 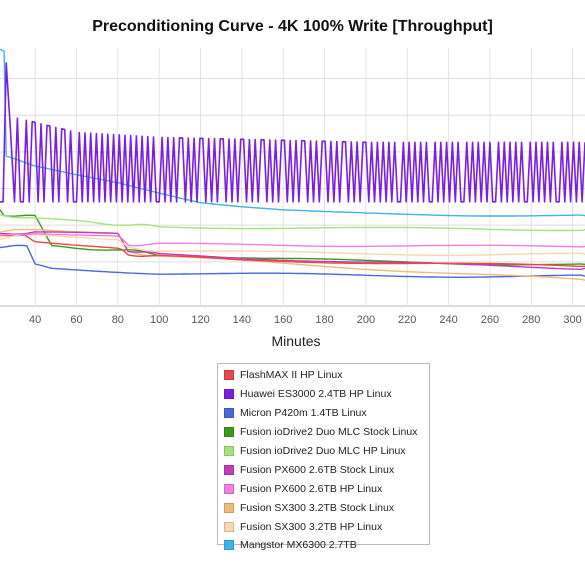 What do you see at coordinates (572, 320) in the screenshot?
I see `x-tick-label: 300` at bounding box center [572, 320].